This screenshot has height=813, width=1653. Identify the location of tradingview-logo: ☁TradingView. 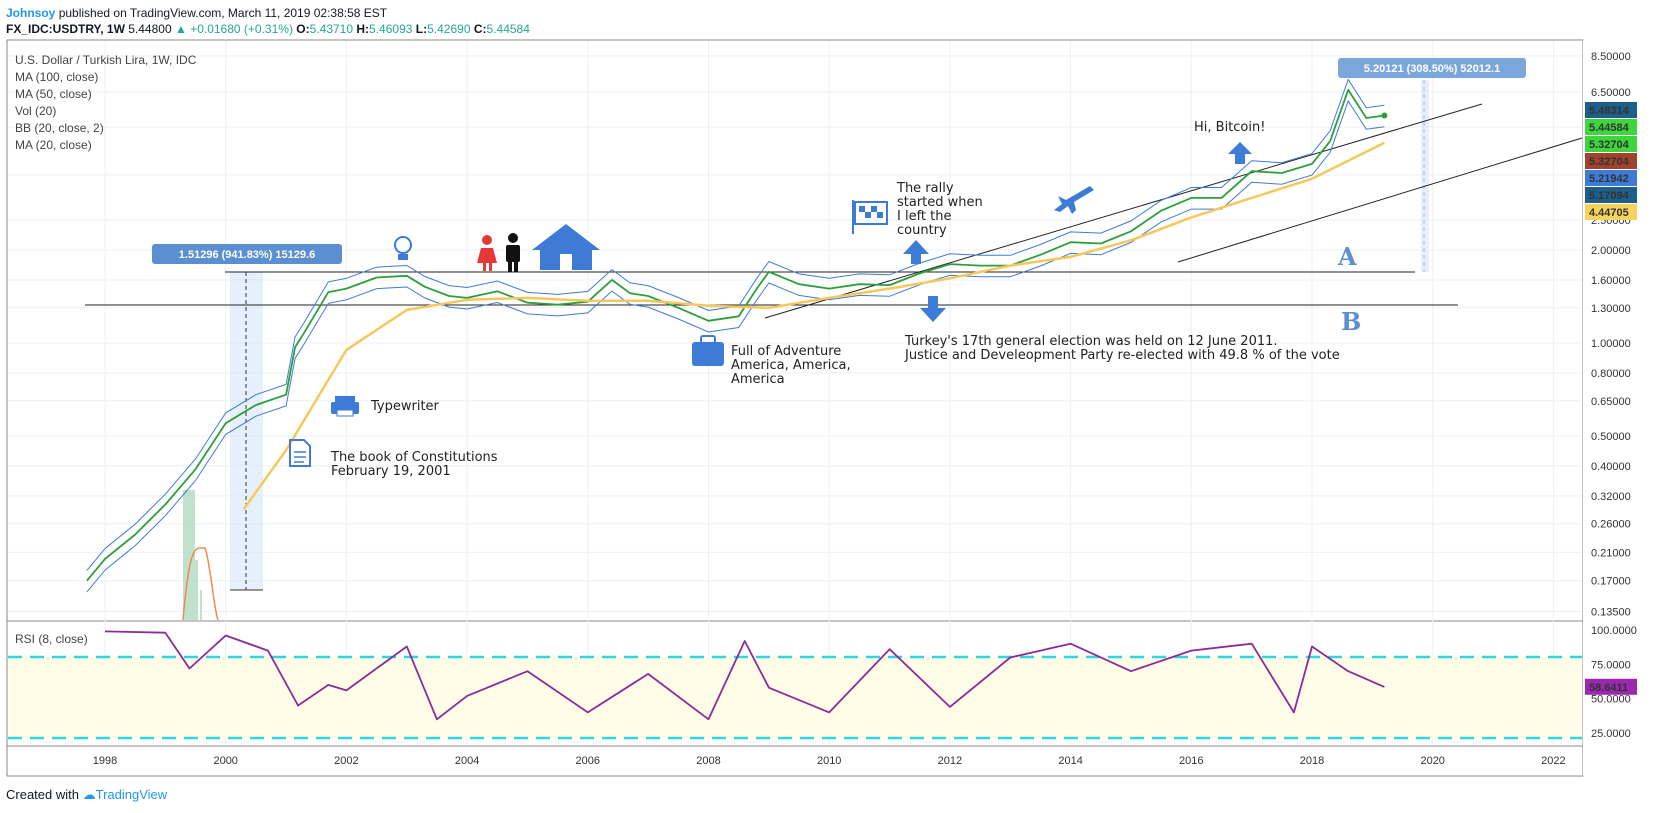
(125, 794).